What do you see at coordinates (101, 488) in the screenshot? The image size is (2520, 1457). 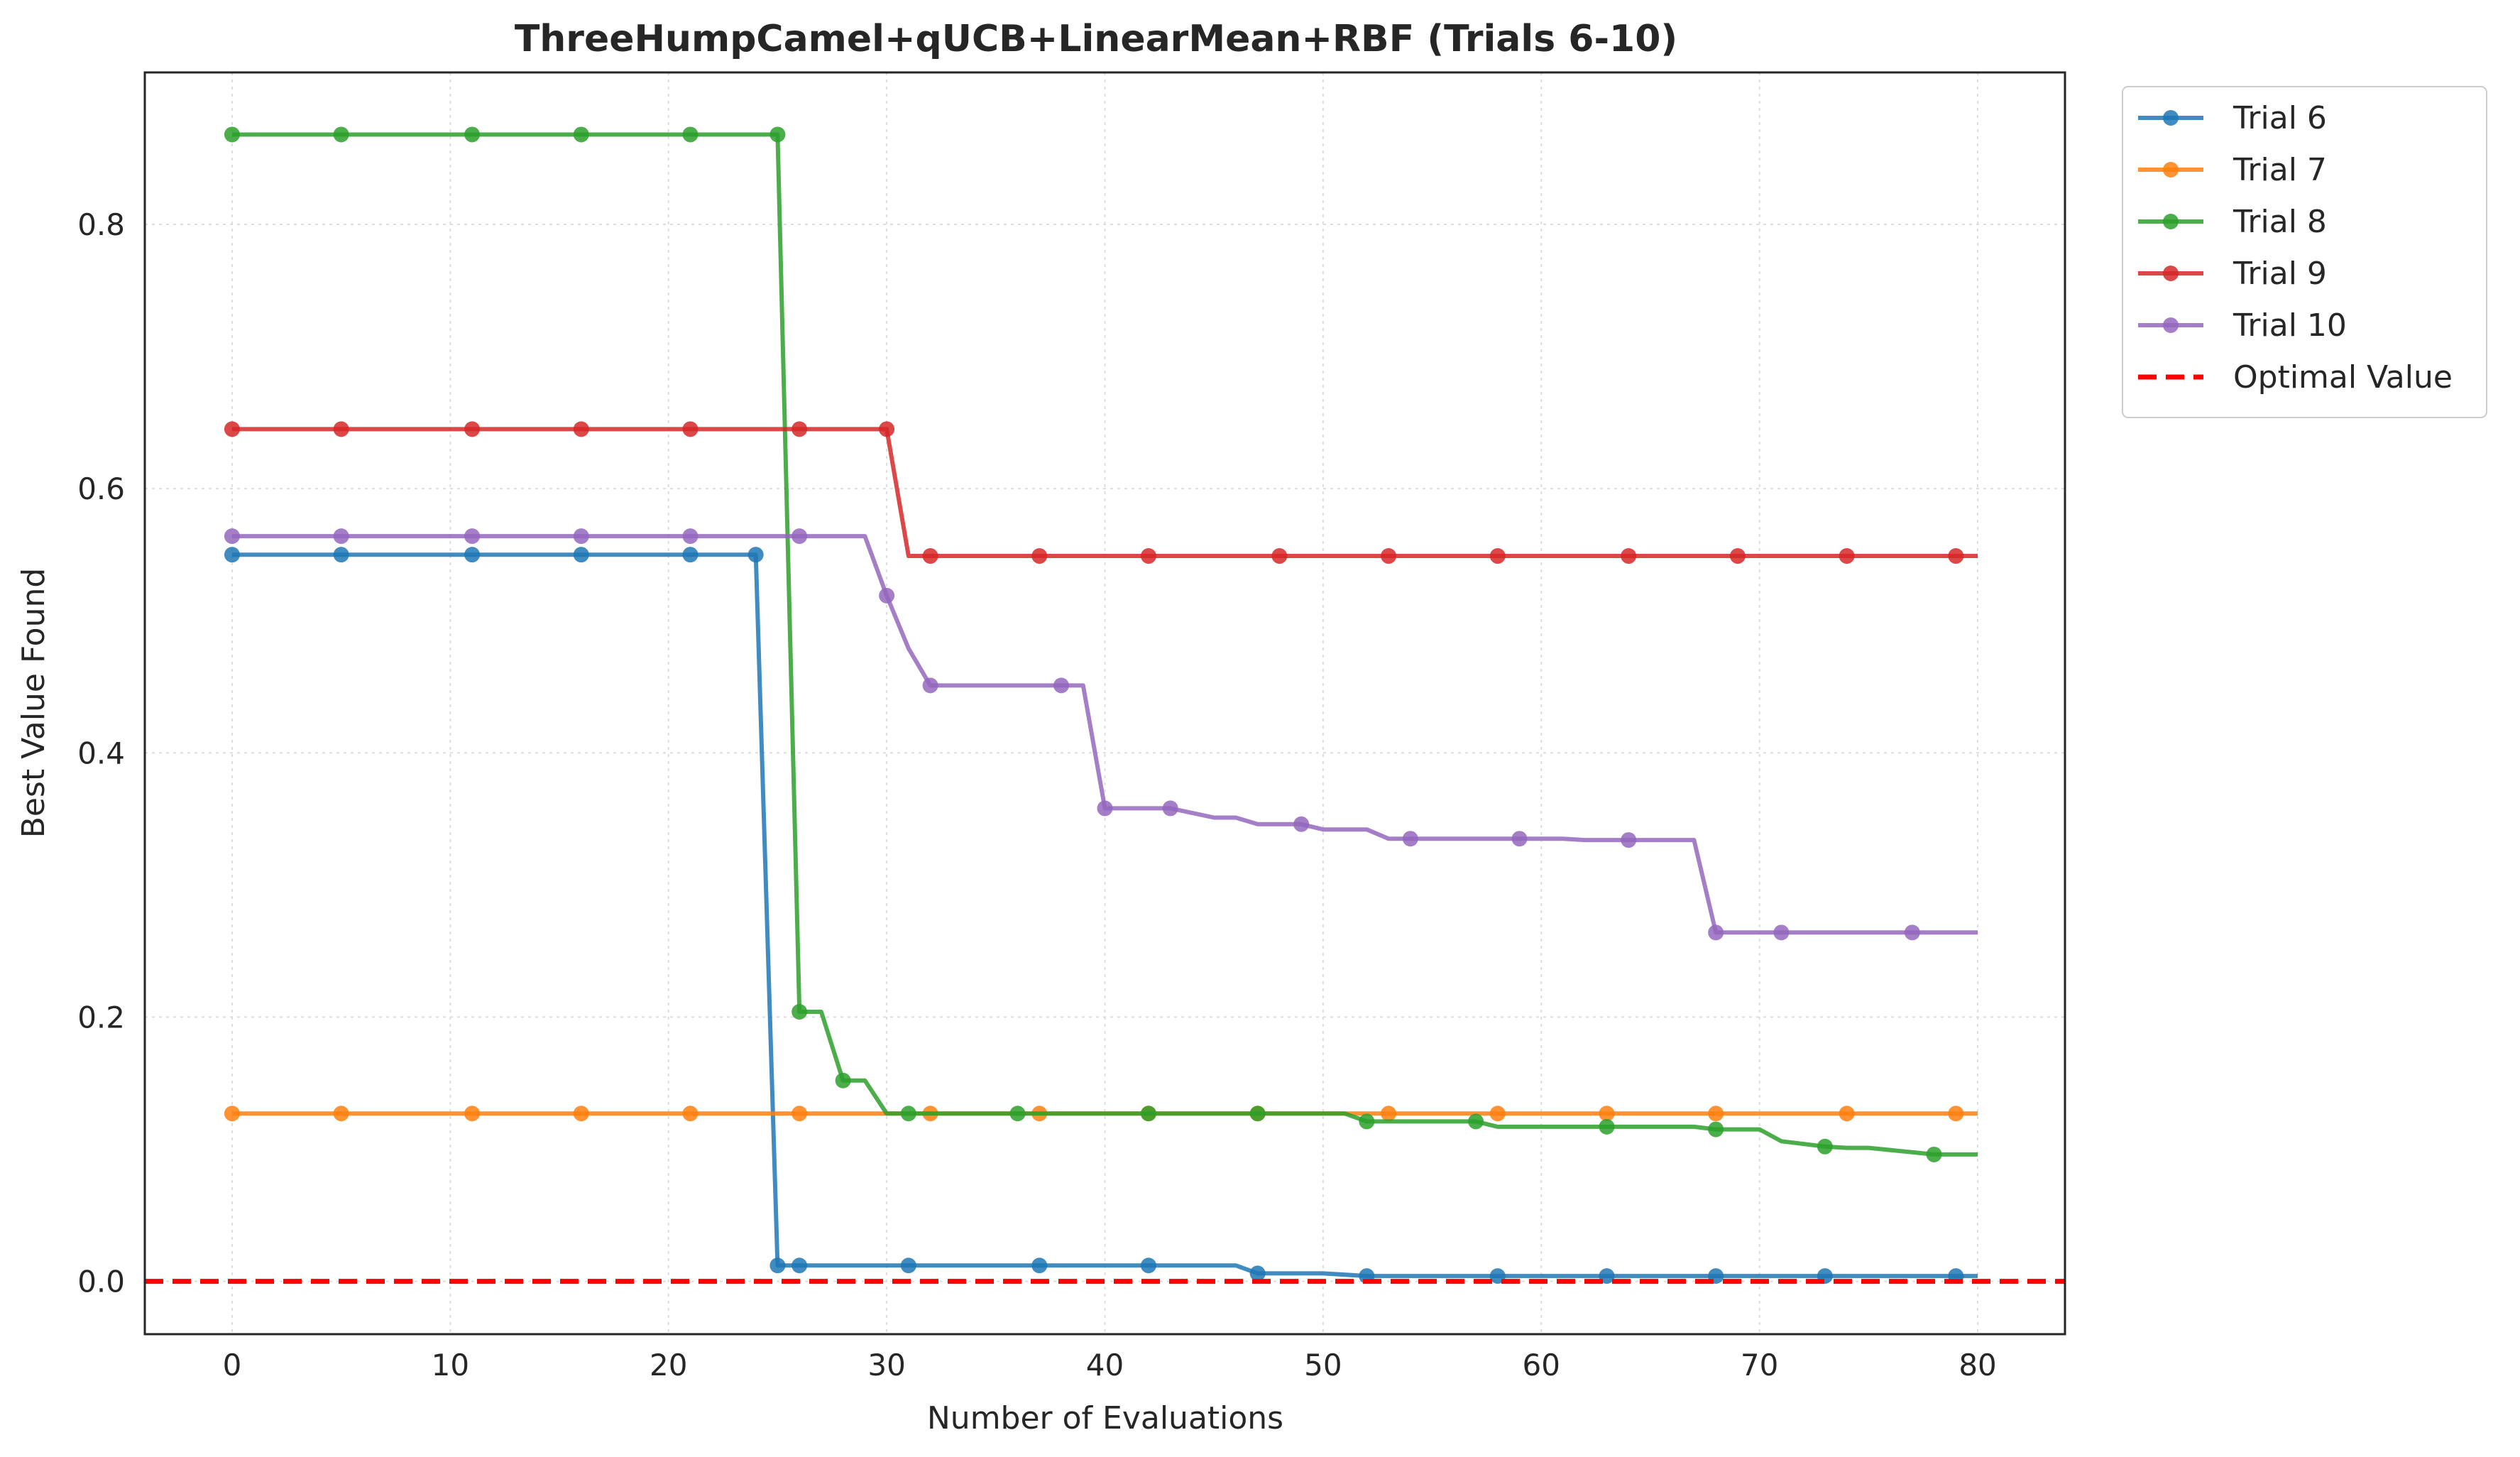 I see `y-tick-label: 0.6` at bounding box center [101, 488].